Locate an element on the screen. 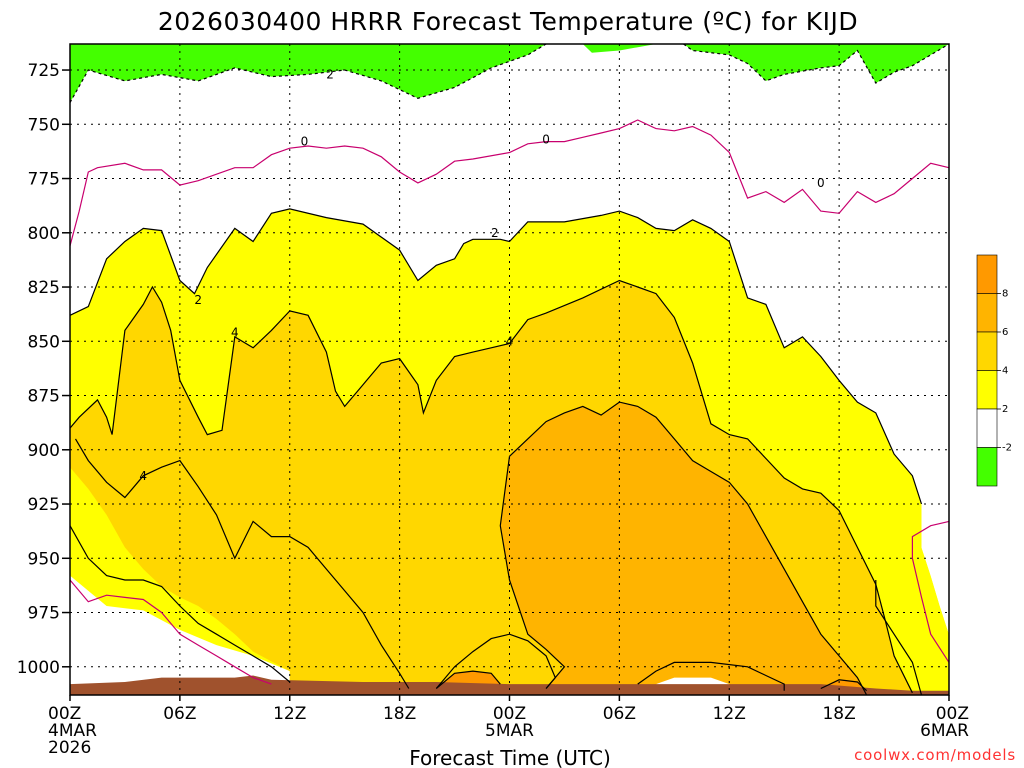  y-tick-label: 950 is located at coordinates (44, 559).